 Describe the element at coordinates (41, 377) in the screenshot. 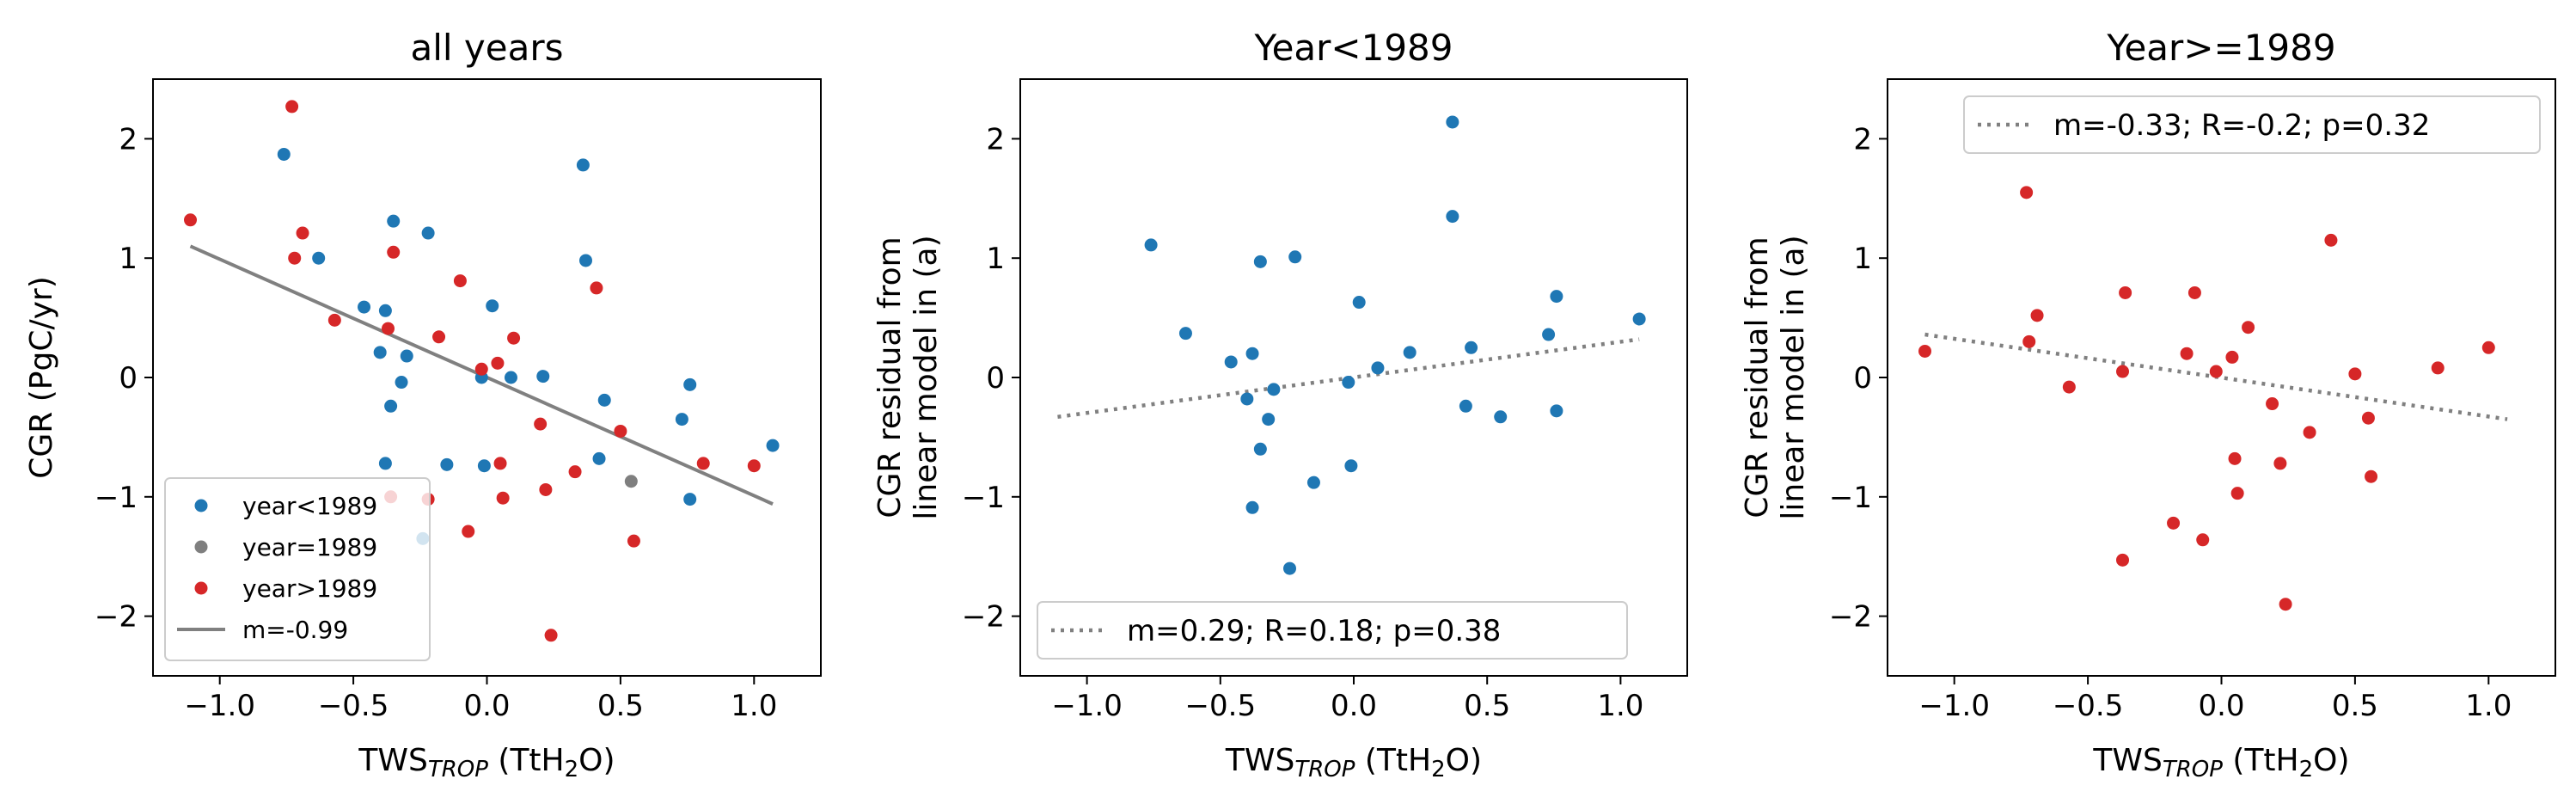

I see `y-axis-label: CGR (PgC/yr)` at that location.